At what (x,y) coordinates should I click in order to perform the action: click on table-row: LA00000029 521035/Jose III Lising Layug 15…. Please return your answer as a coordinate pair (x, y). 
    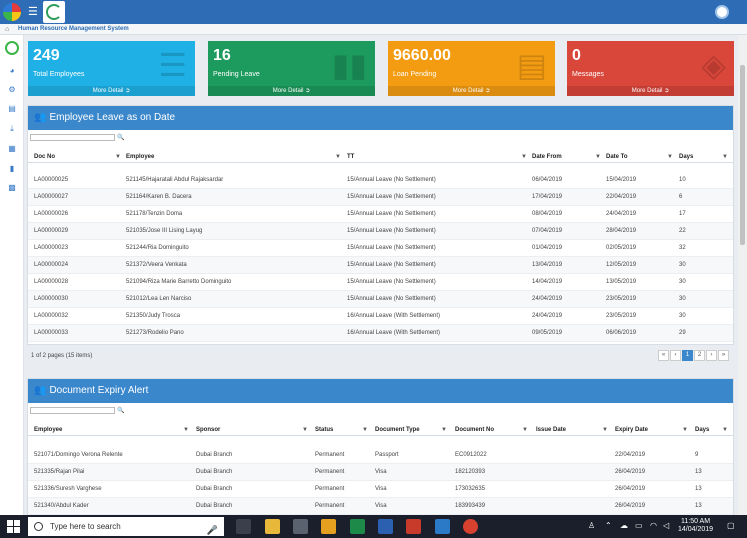
    Looking at the image, I should click on (380, 231).